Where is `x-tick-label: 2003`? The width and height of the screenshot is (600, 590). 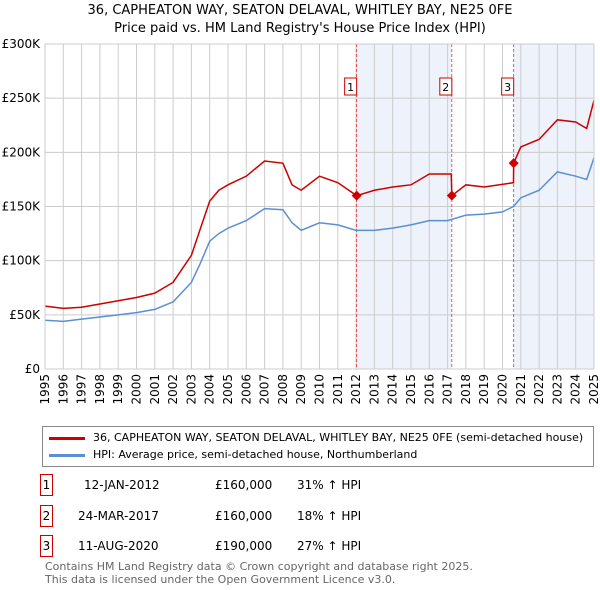
x-tick-label: 2003 is located at coordinates (191, 389).